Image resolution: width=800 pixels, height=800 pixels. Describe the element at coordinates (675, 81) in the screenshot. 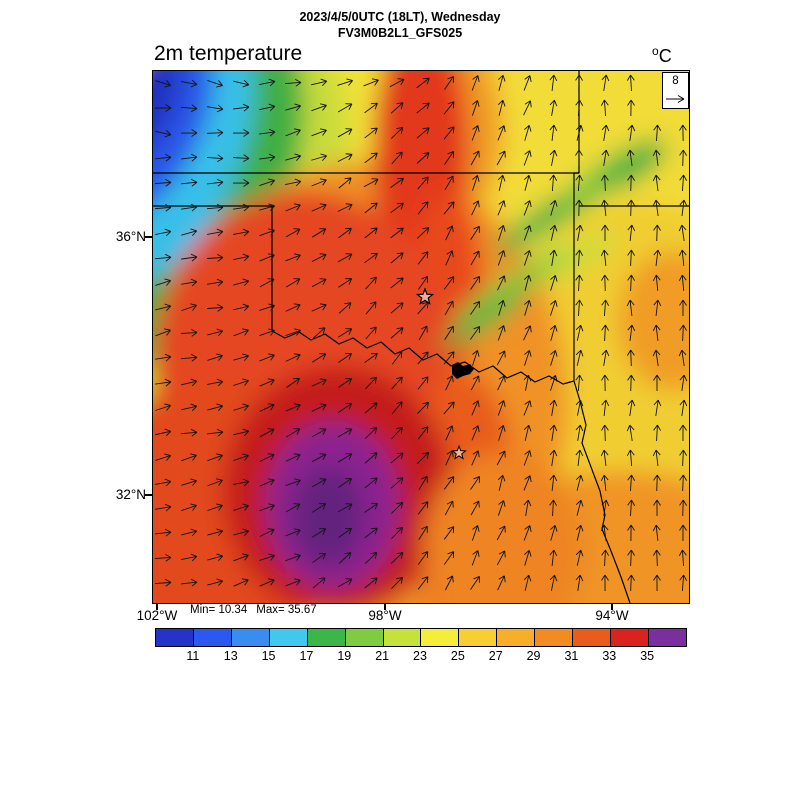

I see `vector-reference-value: 8` at that location.